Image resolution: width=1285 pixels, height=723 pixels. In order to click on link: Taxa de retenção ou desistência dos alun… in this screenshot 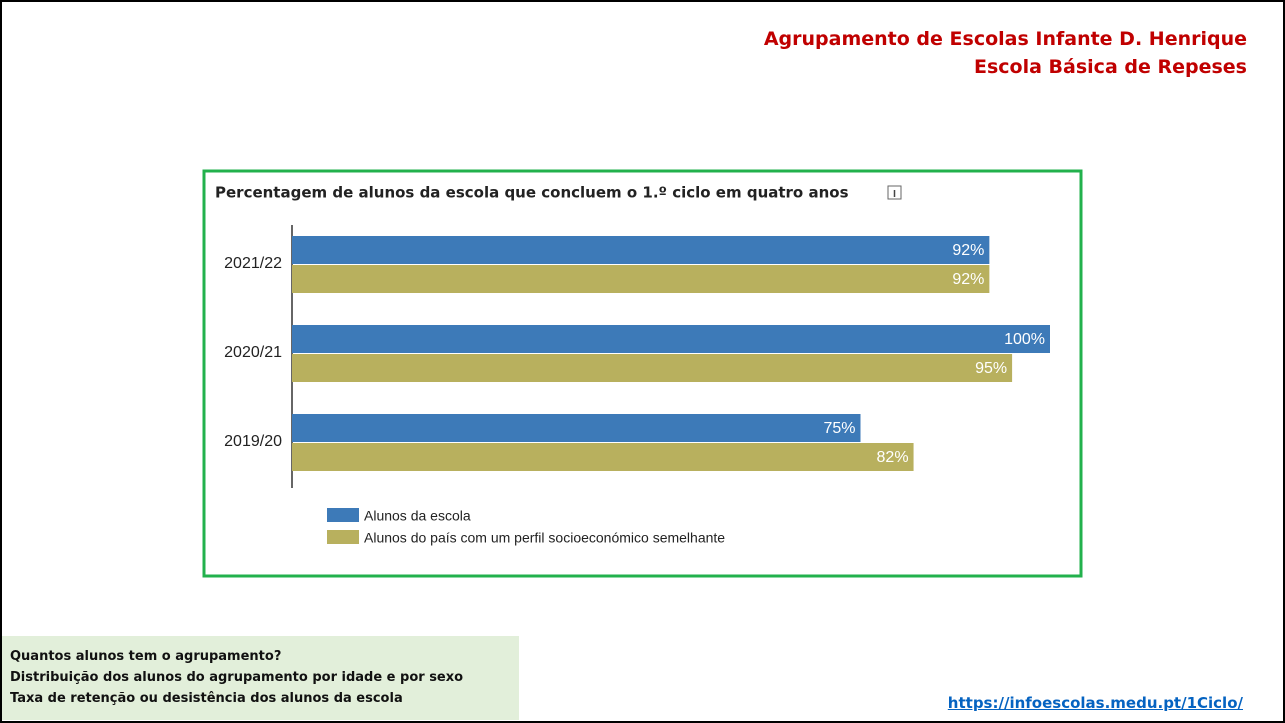, I will do `click(206, 698)`.